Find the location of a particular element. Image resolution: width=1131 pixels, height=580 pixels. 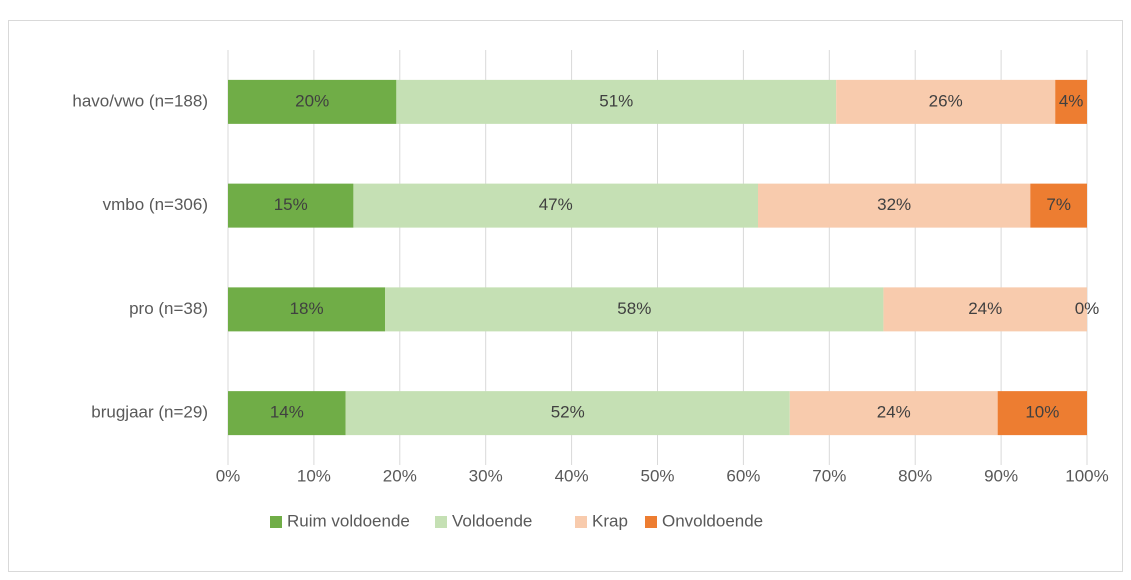

data-label: 20% is located at coordinates (312, 100).